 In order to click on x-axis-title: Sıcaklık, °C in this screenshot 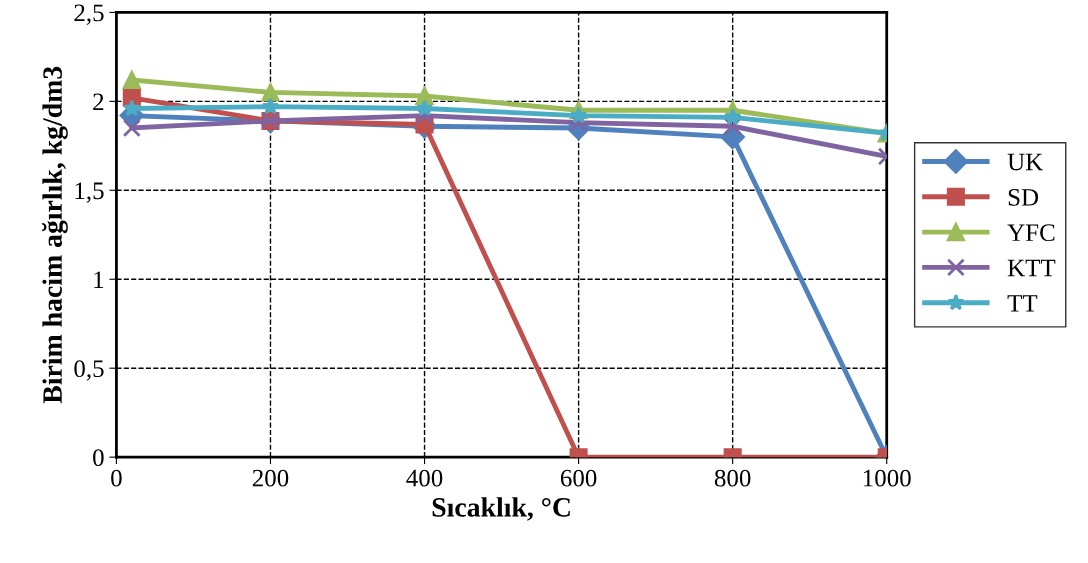, I will do `click(501, 509)`.